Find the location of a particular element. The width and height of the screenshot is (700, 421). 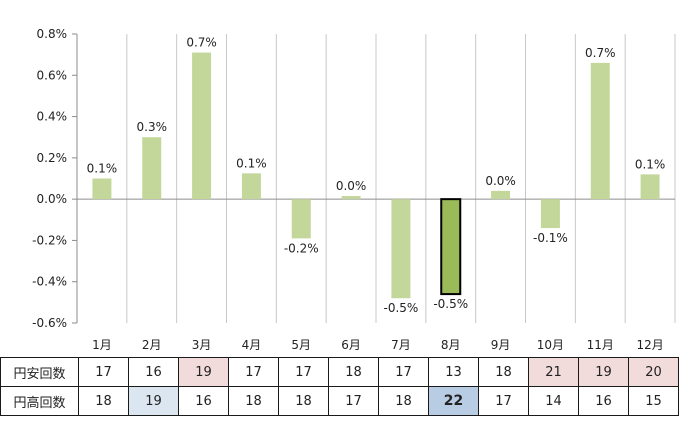

y-tick-label: -0.2% is located at coordinates (49, 240).